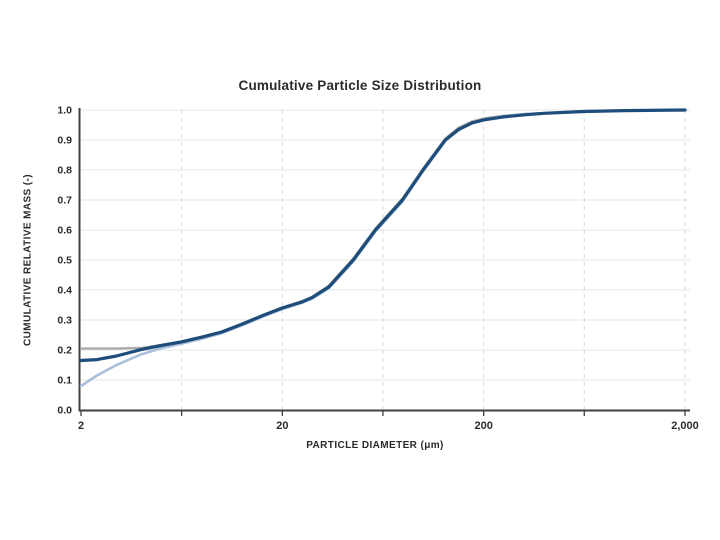  Describe the element at coordinates (64, 231) in the screenshot. I see `y-tick-label: 0.6` at that location.